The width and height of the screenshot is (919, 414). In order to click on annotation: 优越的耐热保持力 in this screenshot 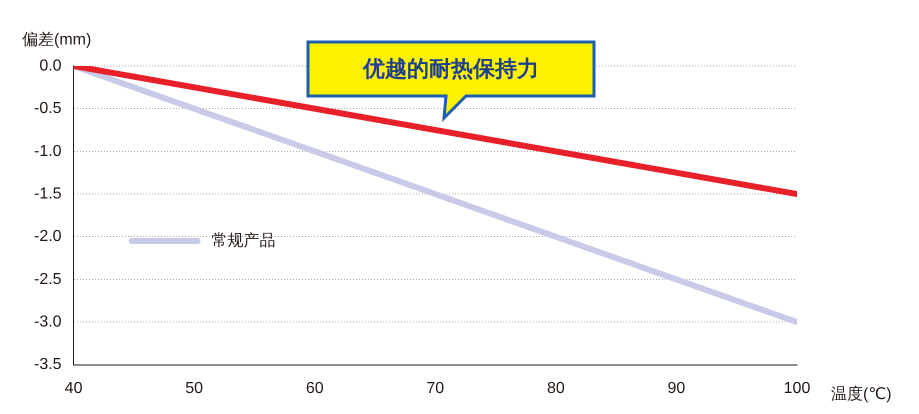, I will do `click(450, 69)`.